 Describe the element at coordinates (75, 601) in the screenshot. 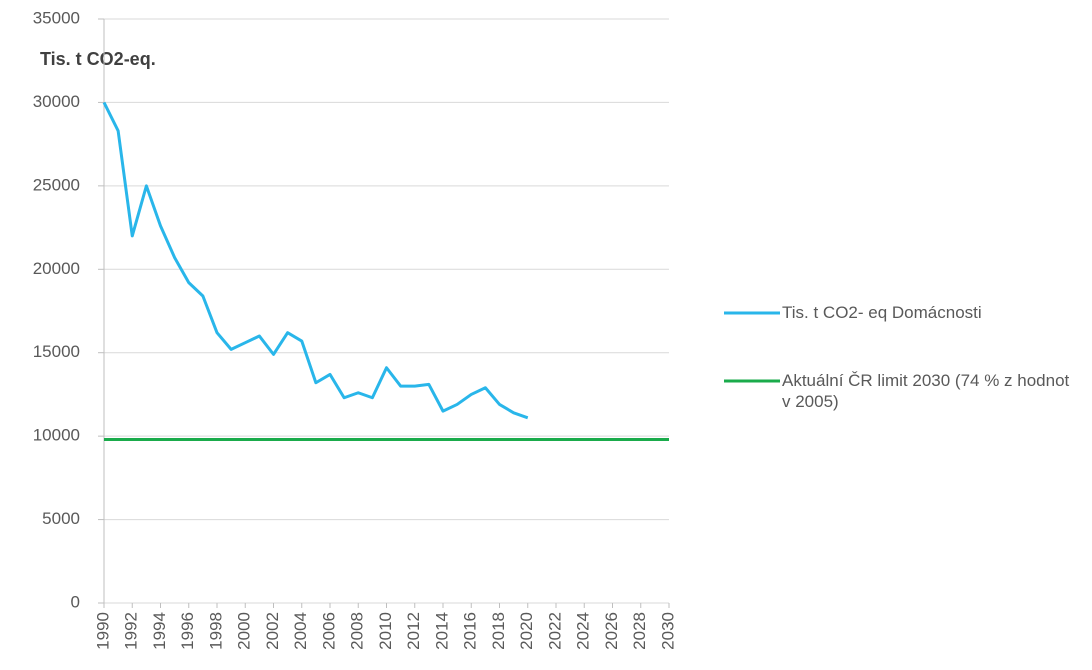

I see `y-tick-label: 0` at that location.